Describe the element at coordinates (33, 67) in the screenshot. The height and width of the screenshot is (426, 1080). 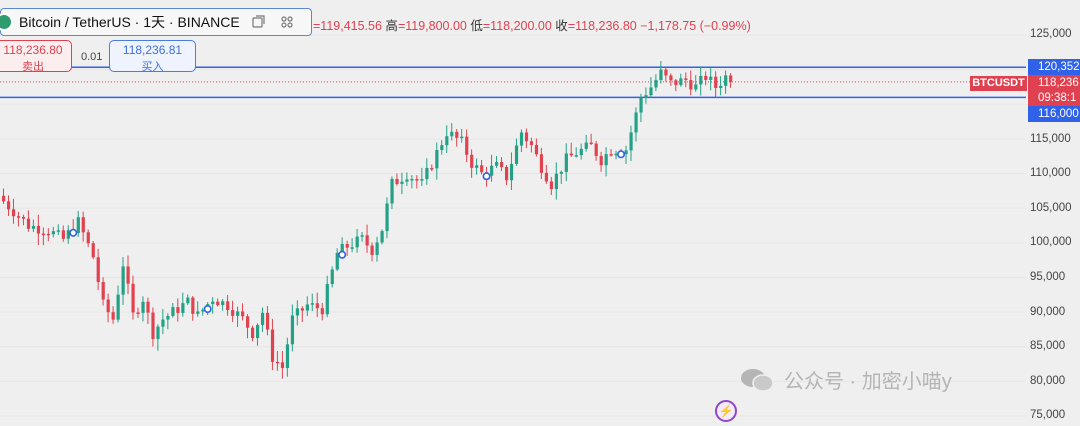
I see `sell-label: 卖出` at that location.